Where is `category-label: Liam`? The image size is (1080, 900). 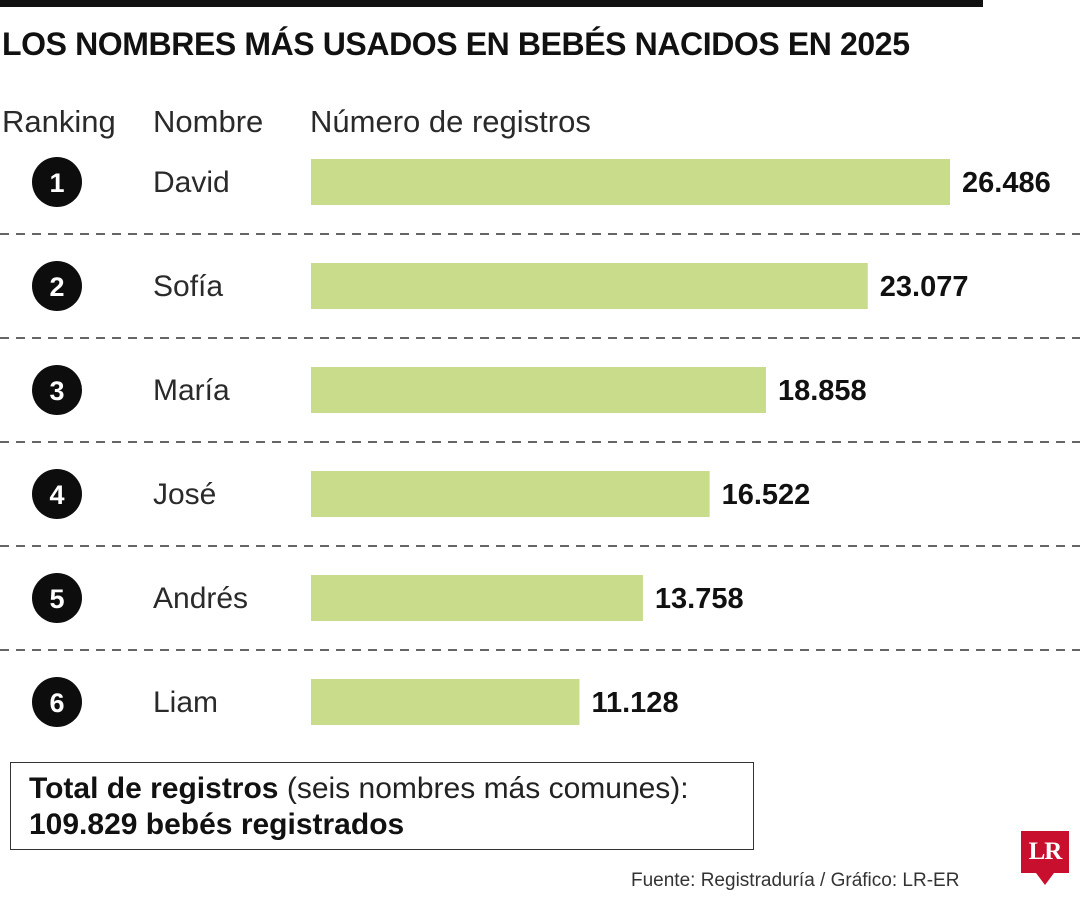 category-label: Liam is located at coordinates (185, 702).